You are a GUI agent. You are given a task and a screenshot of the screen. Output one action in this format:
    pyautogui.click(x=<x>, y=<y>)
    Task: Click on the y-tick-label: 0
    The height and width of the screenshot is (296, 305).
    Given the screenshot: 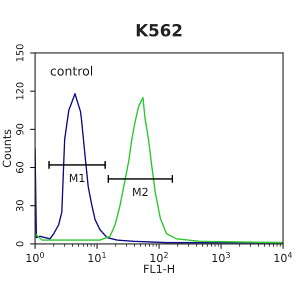 What is the action you would take?
    pyautogui.click(x=20, y=243)
    